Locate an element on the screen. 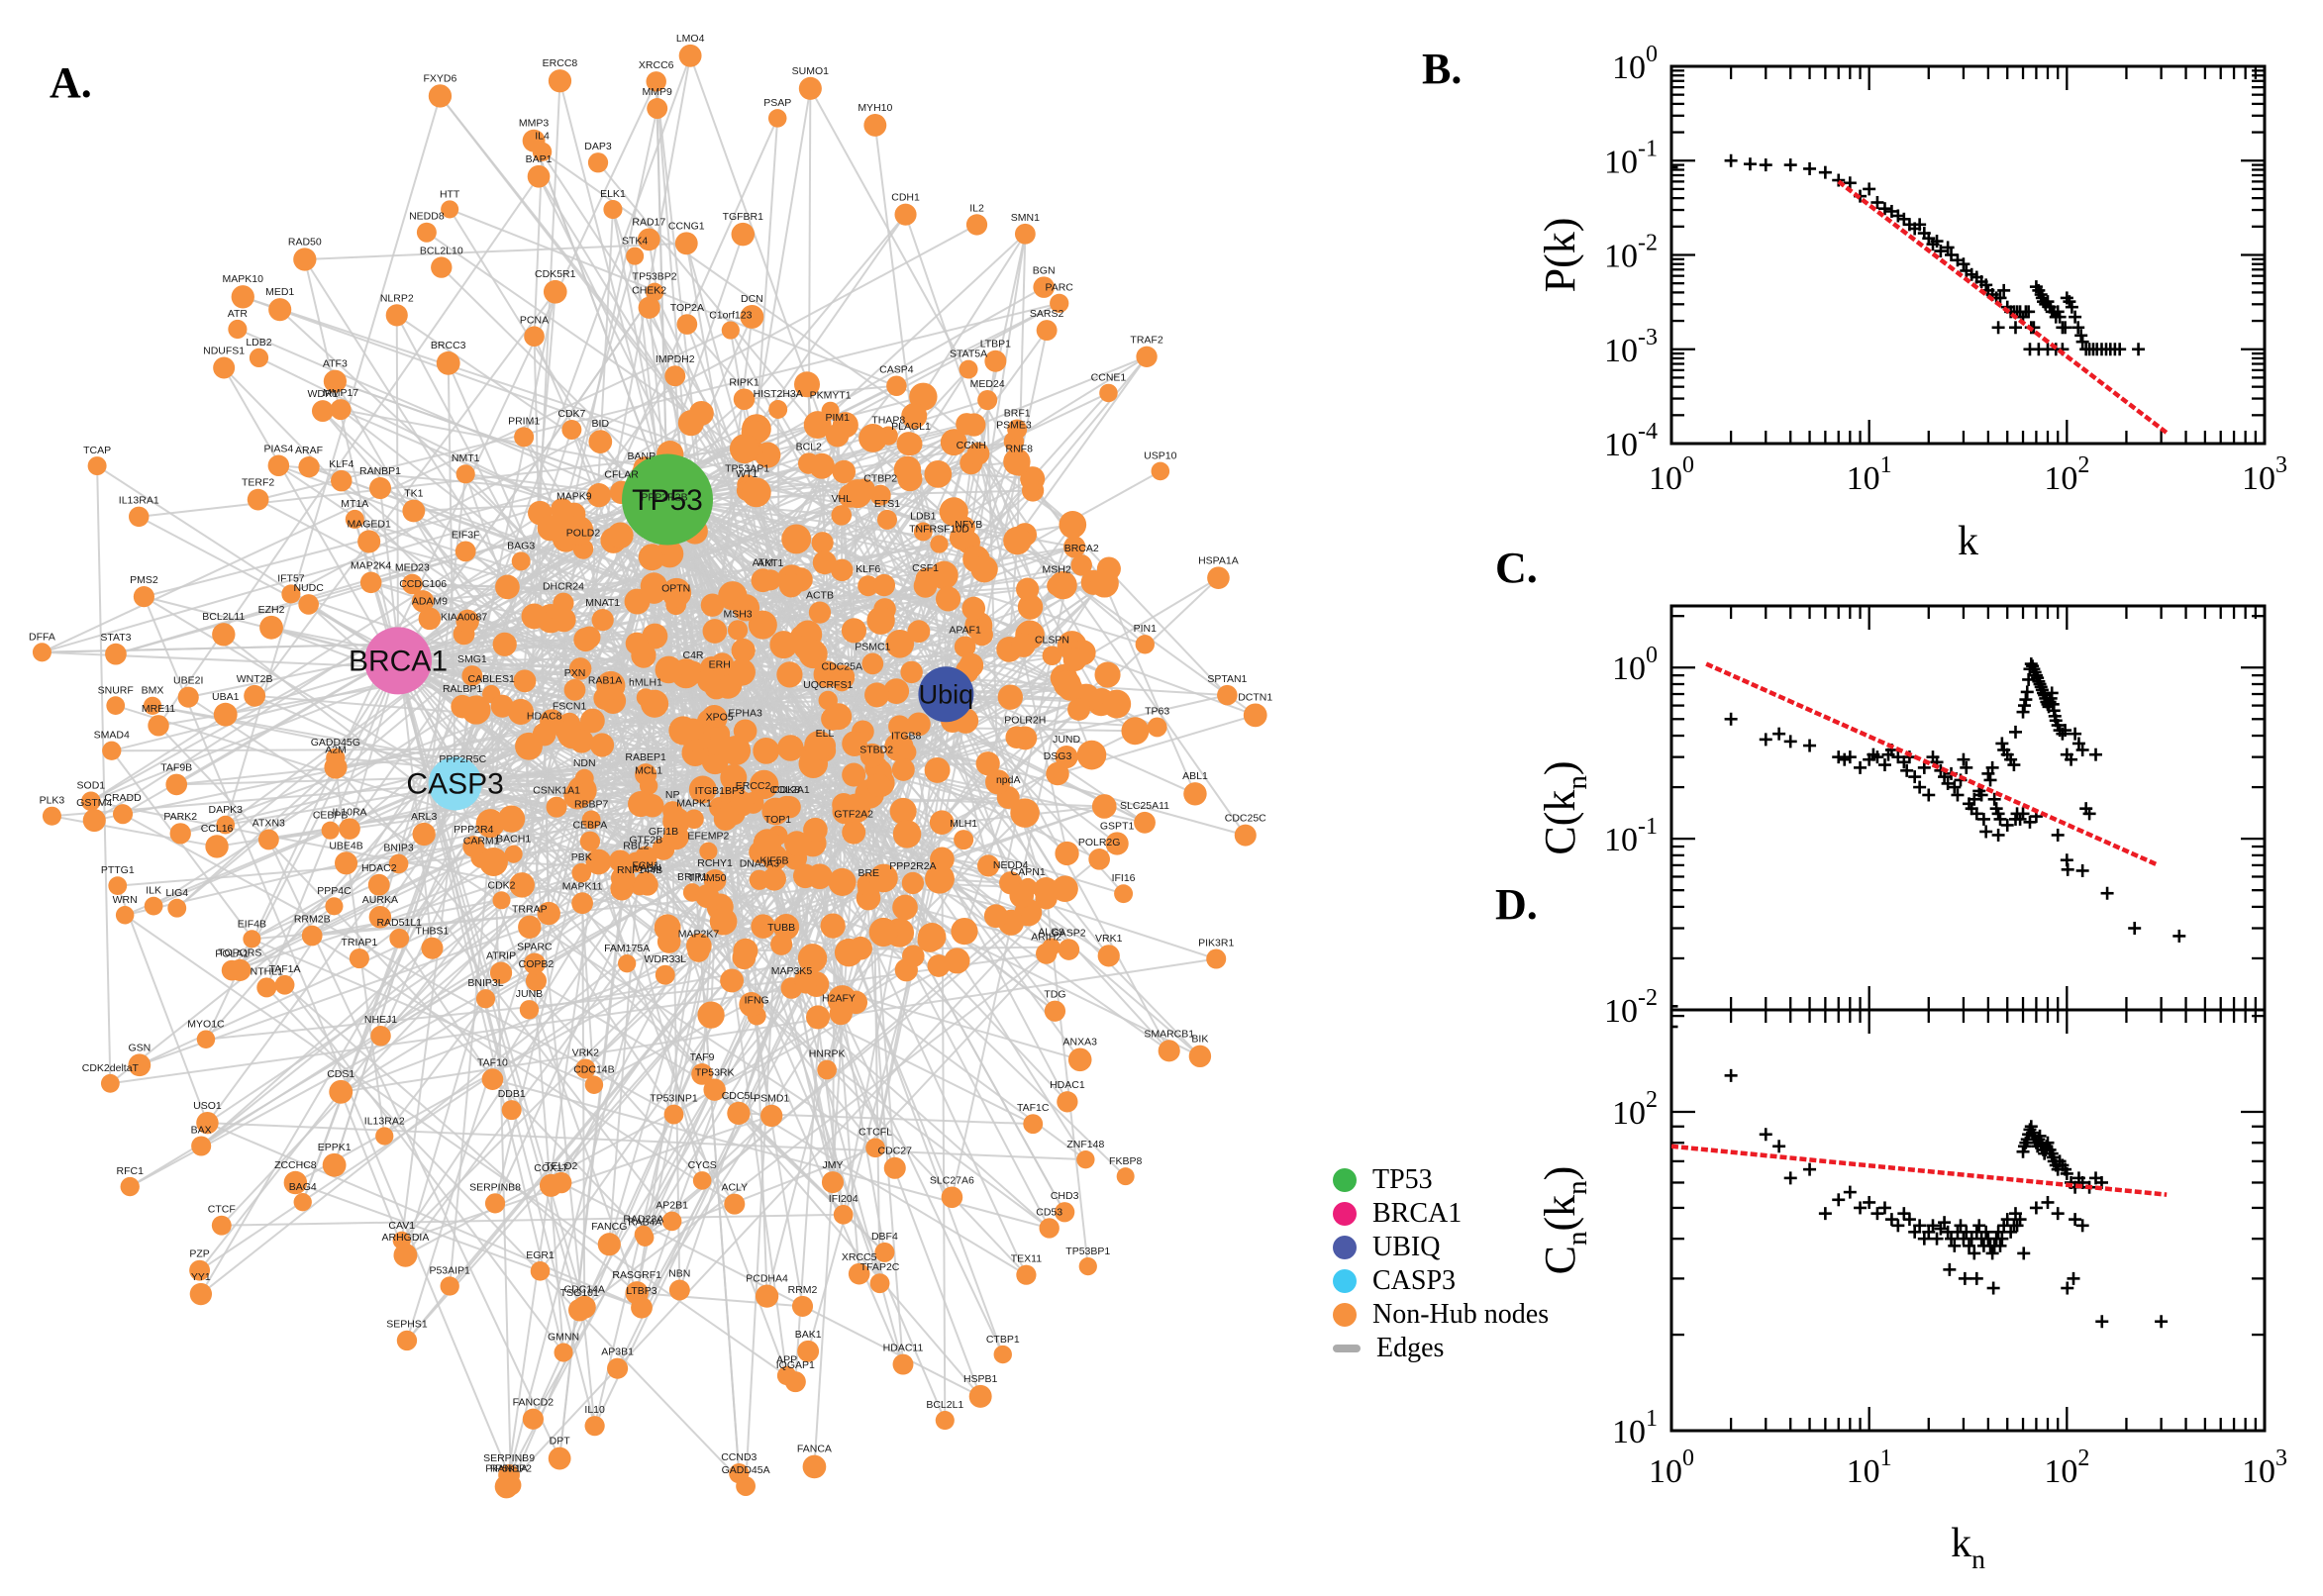 The image size is (2323, 1596). svg-text: KLF4 is located at coordinates (342, 464).